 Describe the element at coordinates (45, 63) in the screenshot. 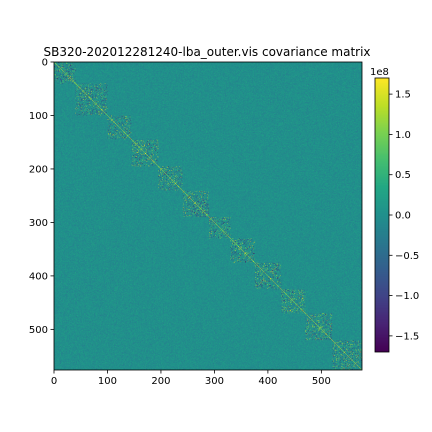

I see `y-tick-label: 0` at that location.